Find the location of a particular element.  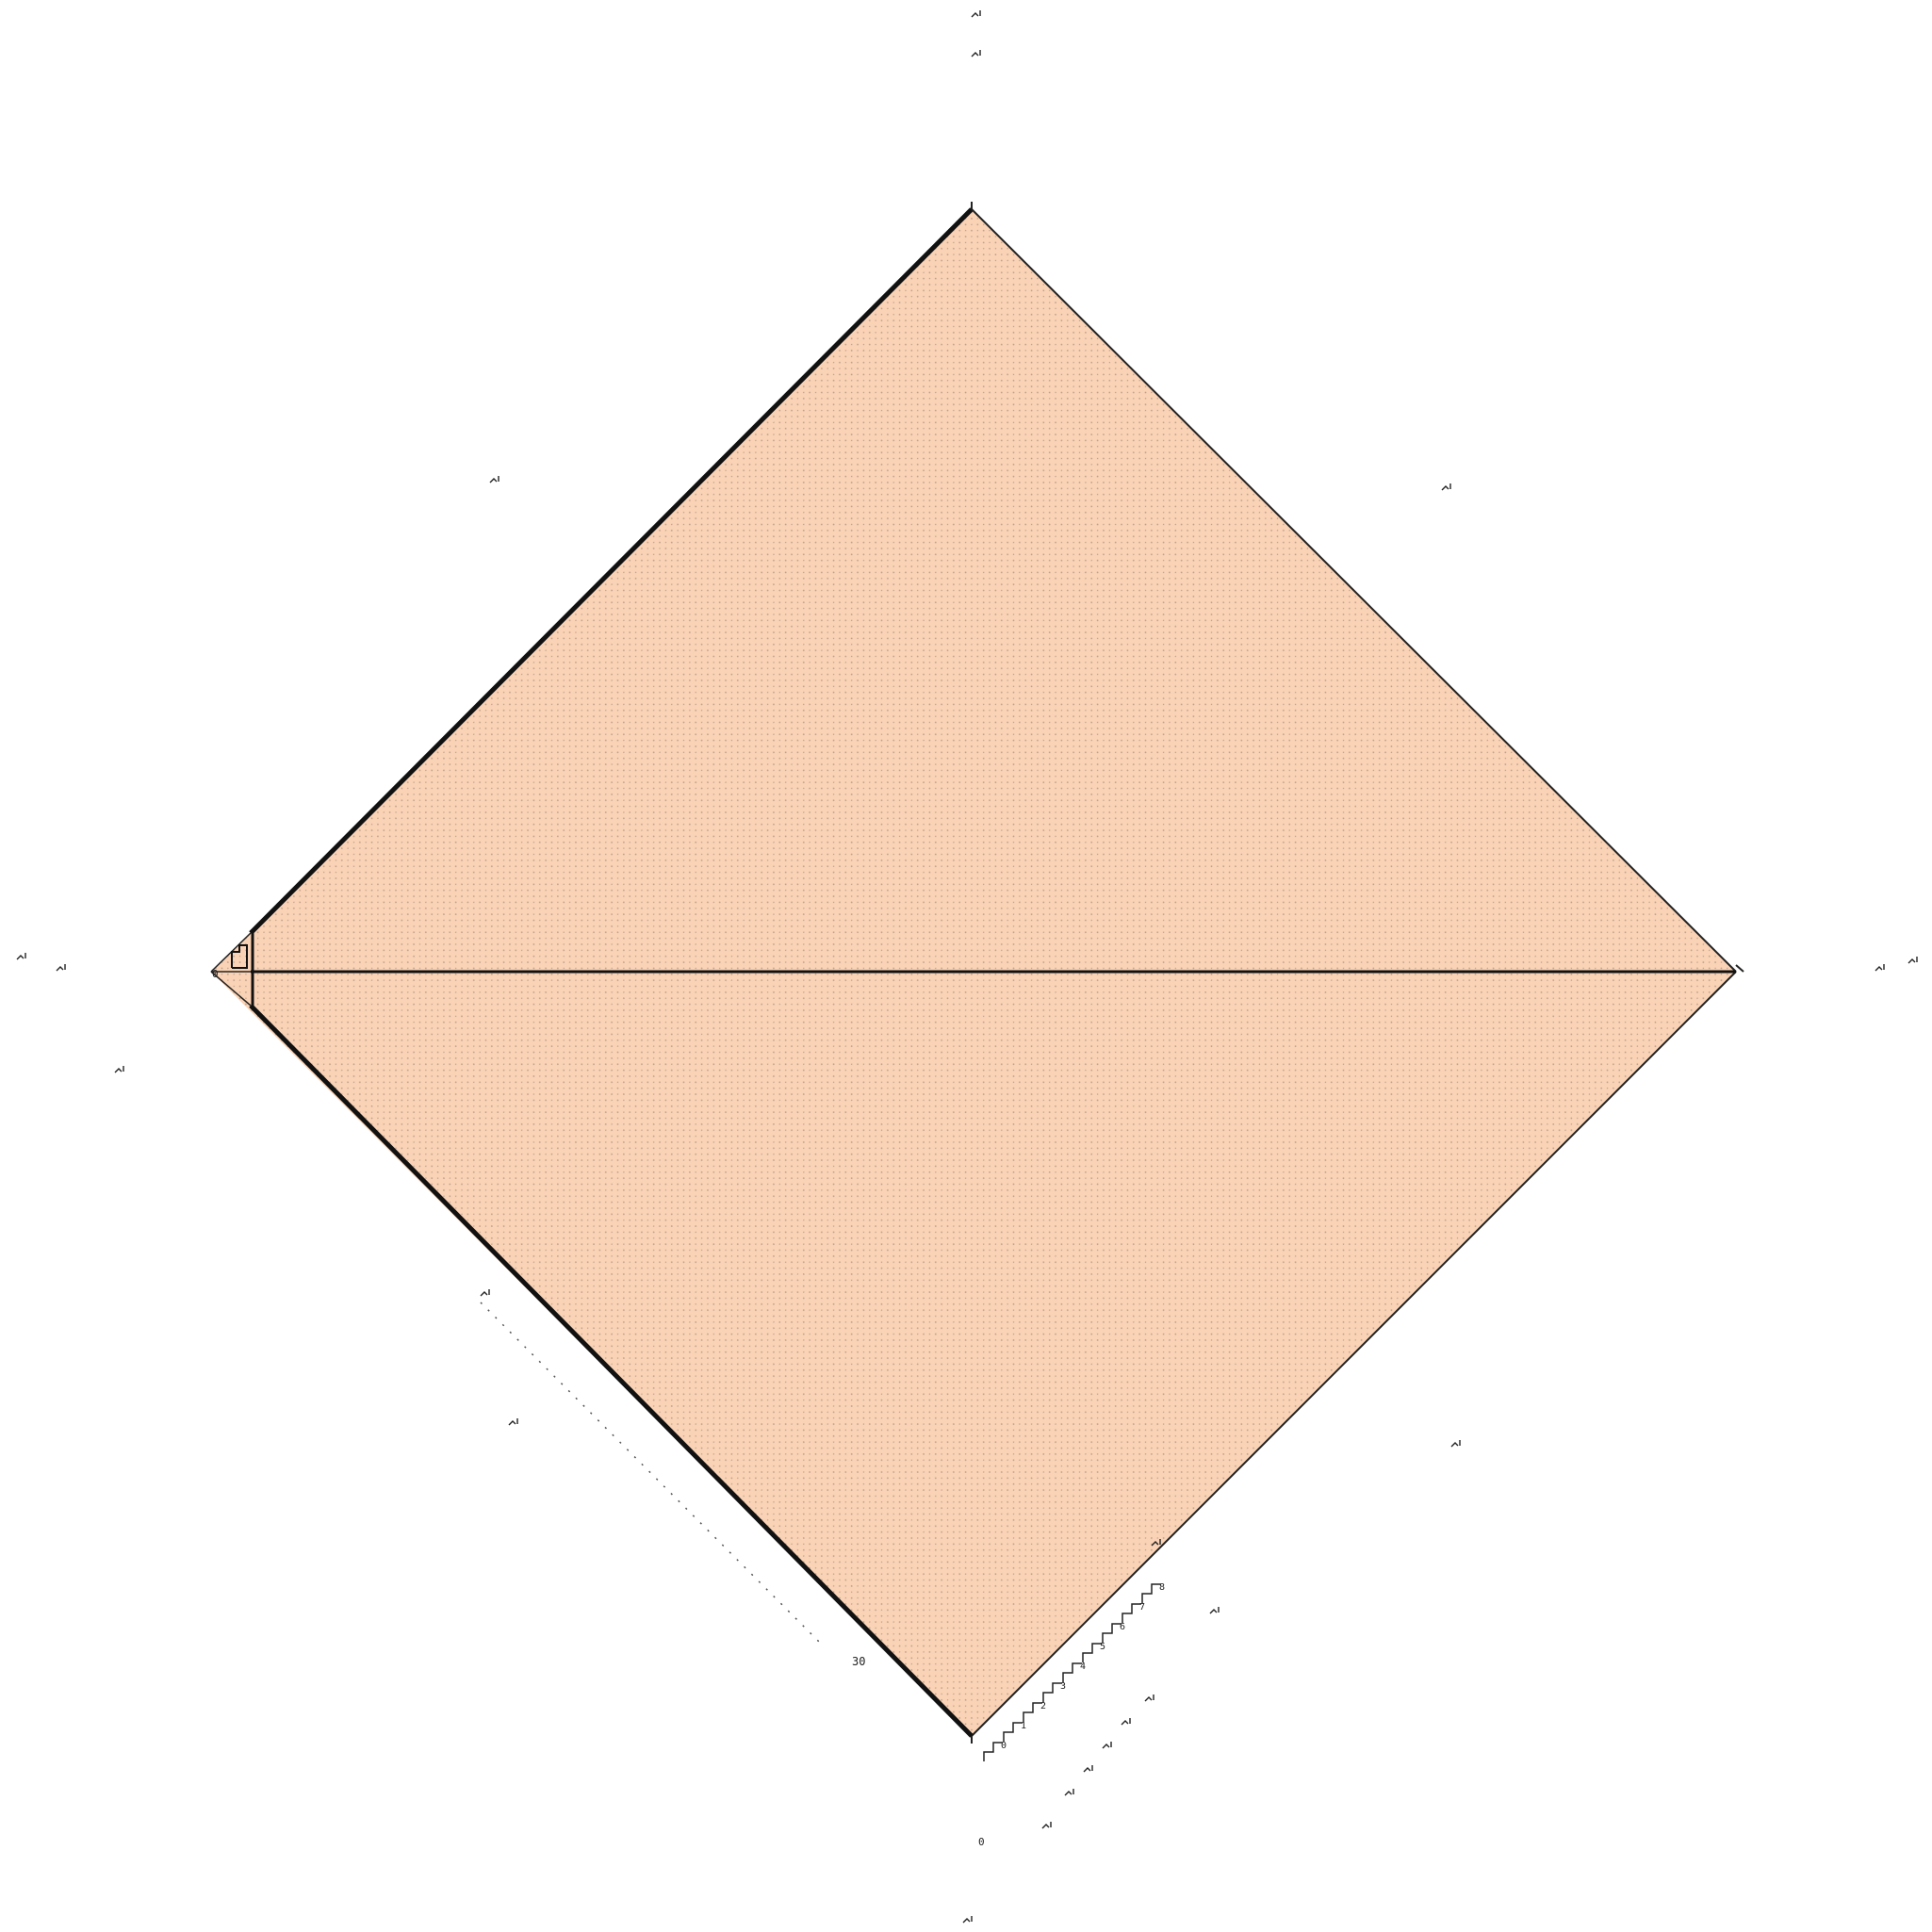

dotted-guide-line is located at coordinates (653, 1475).